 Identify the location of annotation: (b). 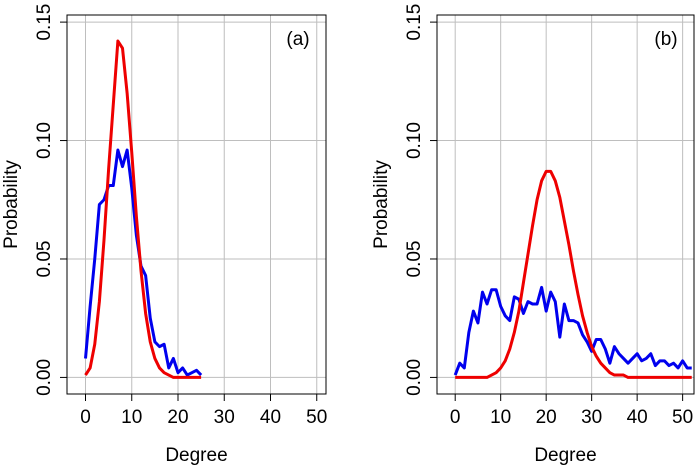
(665, 39).